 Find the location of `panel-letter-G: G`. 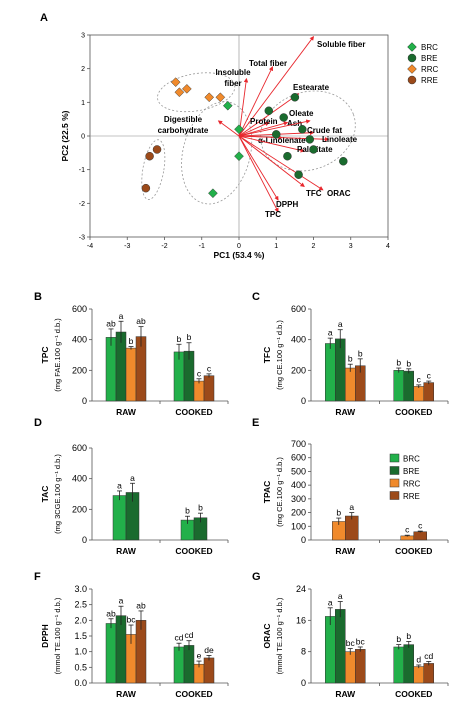

panel-letter-G: G is located at coordinates (256, 577).